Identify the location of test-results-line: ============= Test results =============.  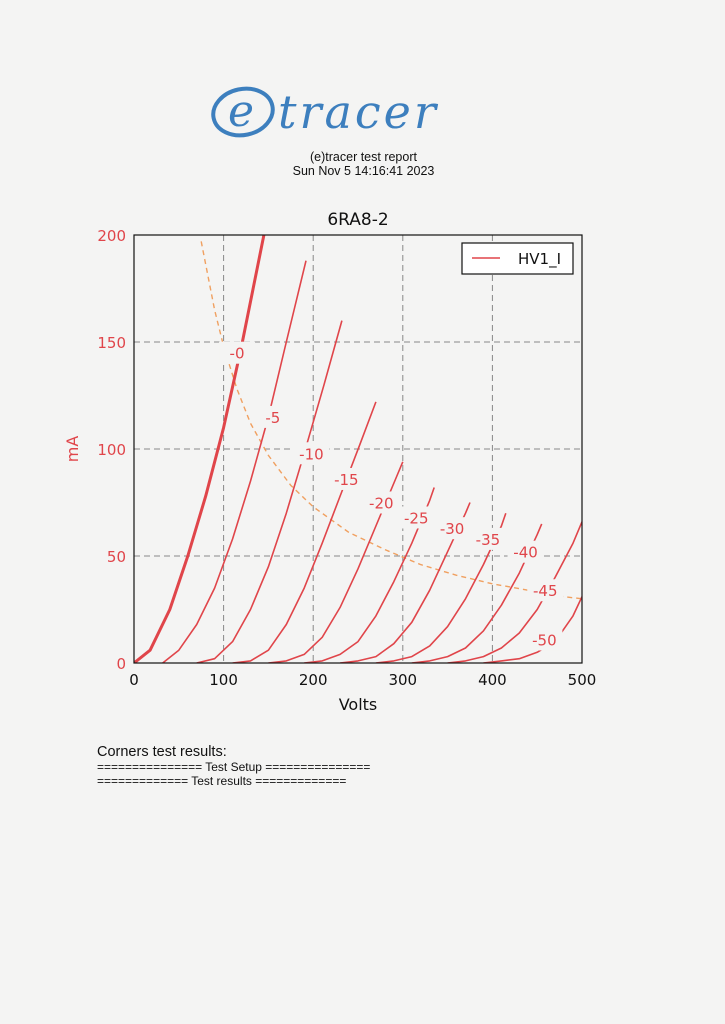
(222, 781).